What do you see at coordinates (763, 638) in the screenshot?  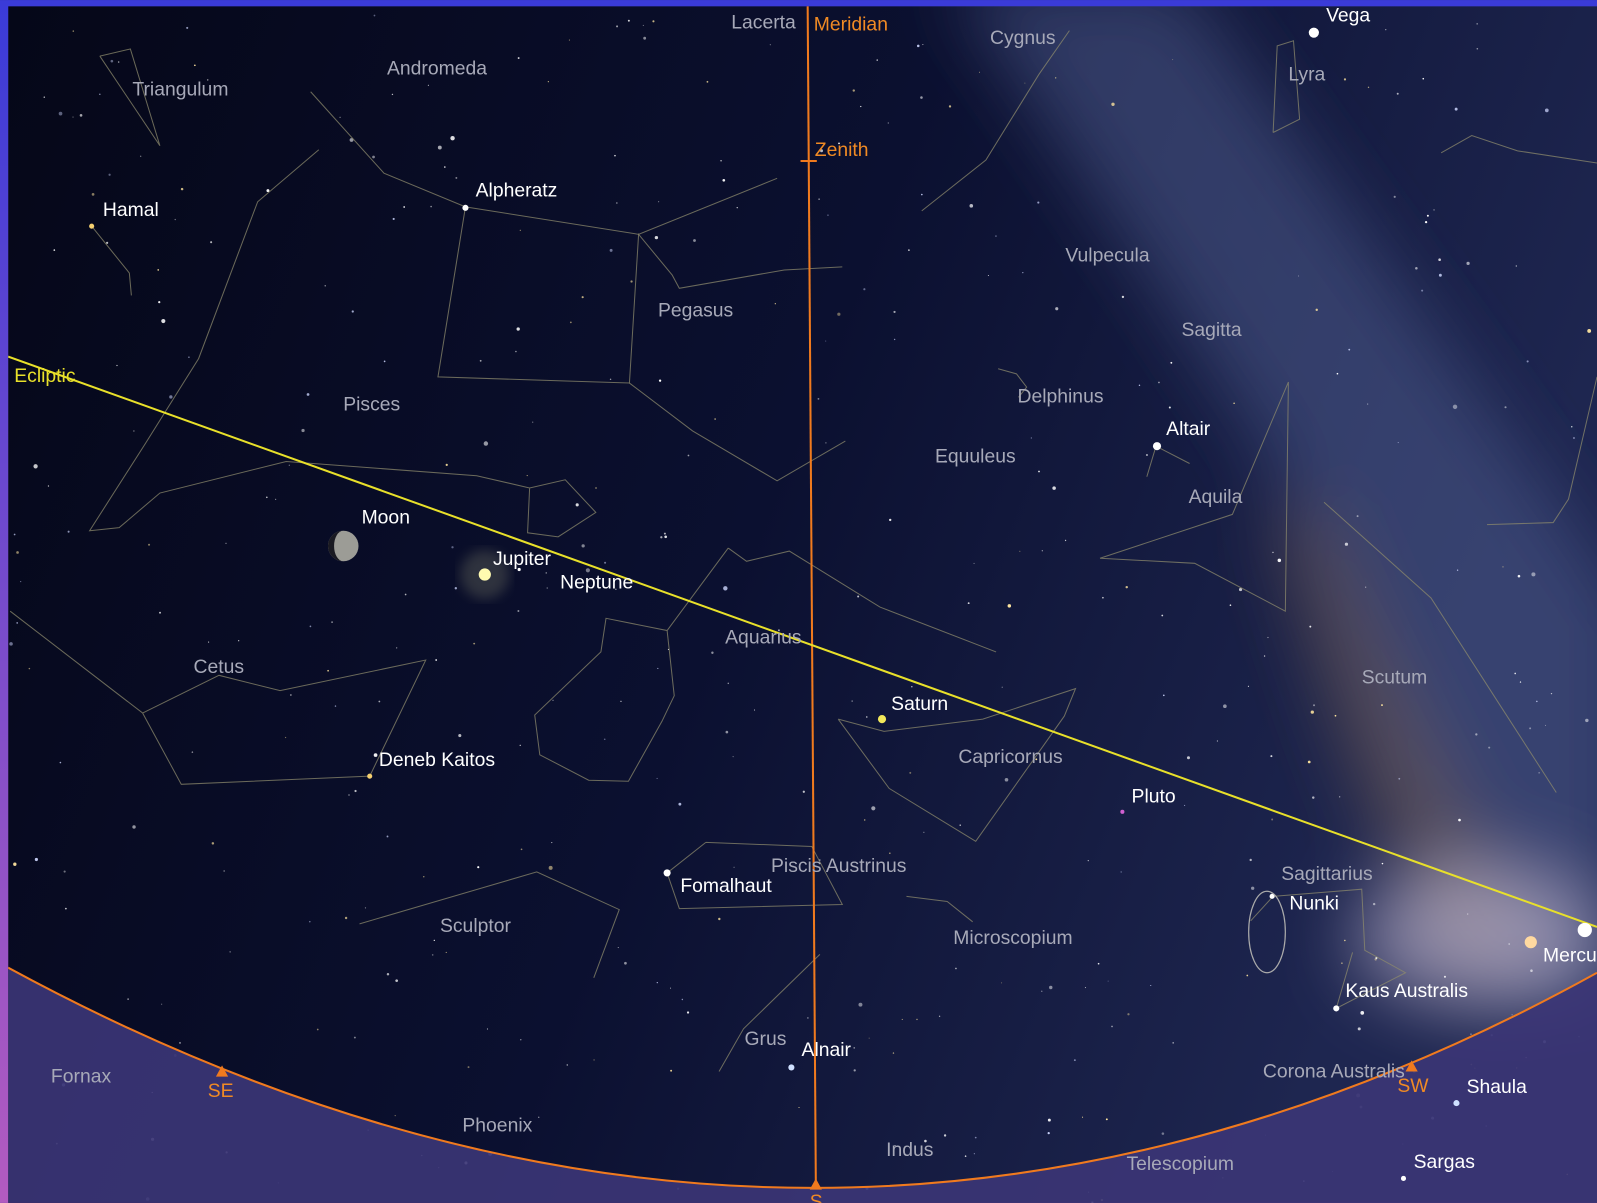 I see `constellation-label: Aquarius` at bounding box center [763, 638].